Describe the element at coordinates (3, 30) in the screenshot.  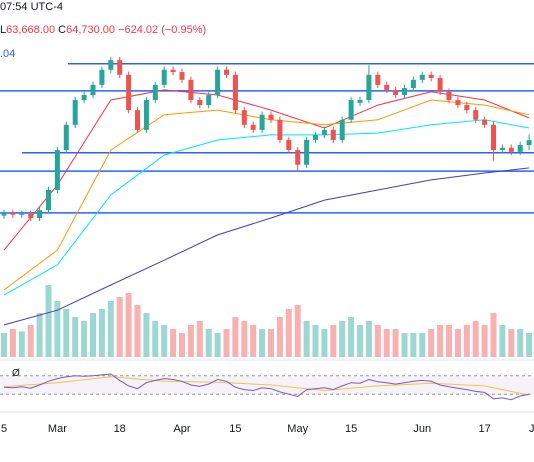
I see `low-label: L` at that location.